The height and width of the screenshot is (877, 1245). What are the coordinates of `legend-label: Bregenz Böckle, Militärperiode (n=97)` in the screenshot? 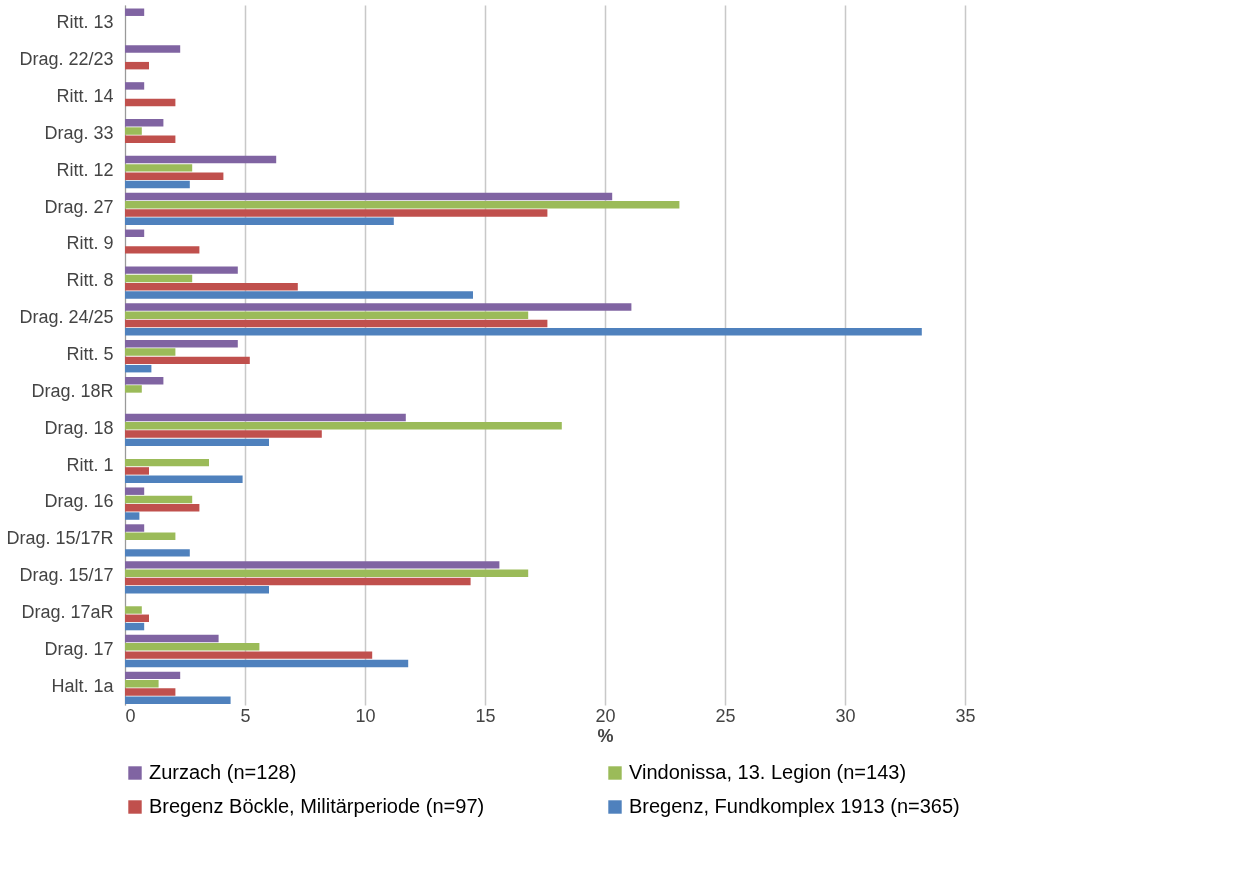 It's located at (317, 806).